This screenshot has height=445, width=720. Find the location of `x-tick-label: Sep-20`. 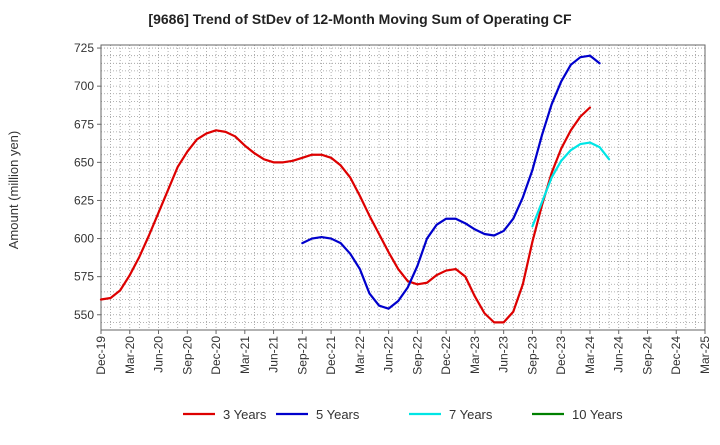

x-tick-label: Sep-20 is located at coordinates (187, 355).